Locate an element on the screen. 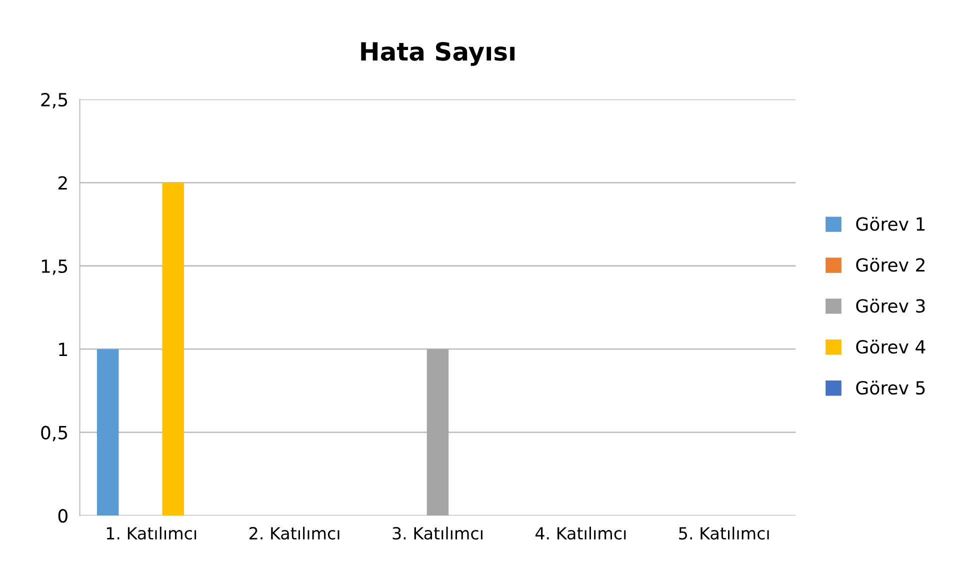 Image resolution: width=961 pixels, height=578 pixels. x-tick-label: 5. Katılımcı is located at coordinates (724, 533).